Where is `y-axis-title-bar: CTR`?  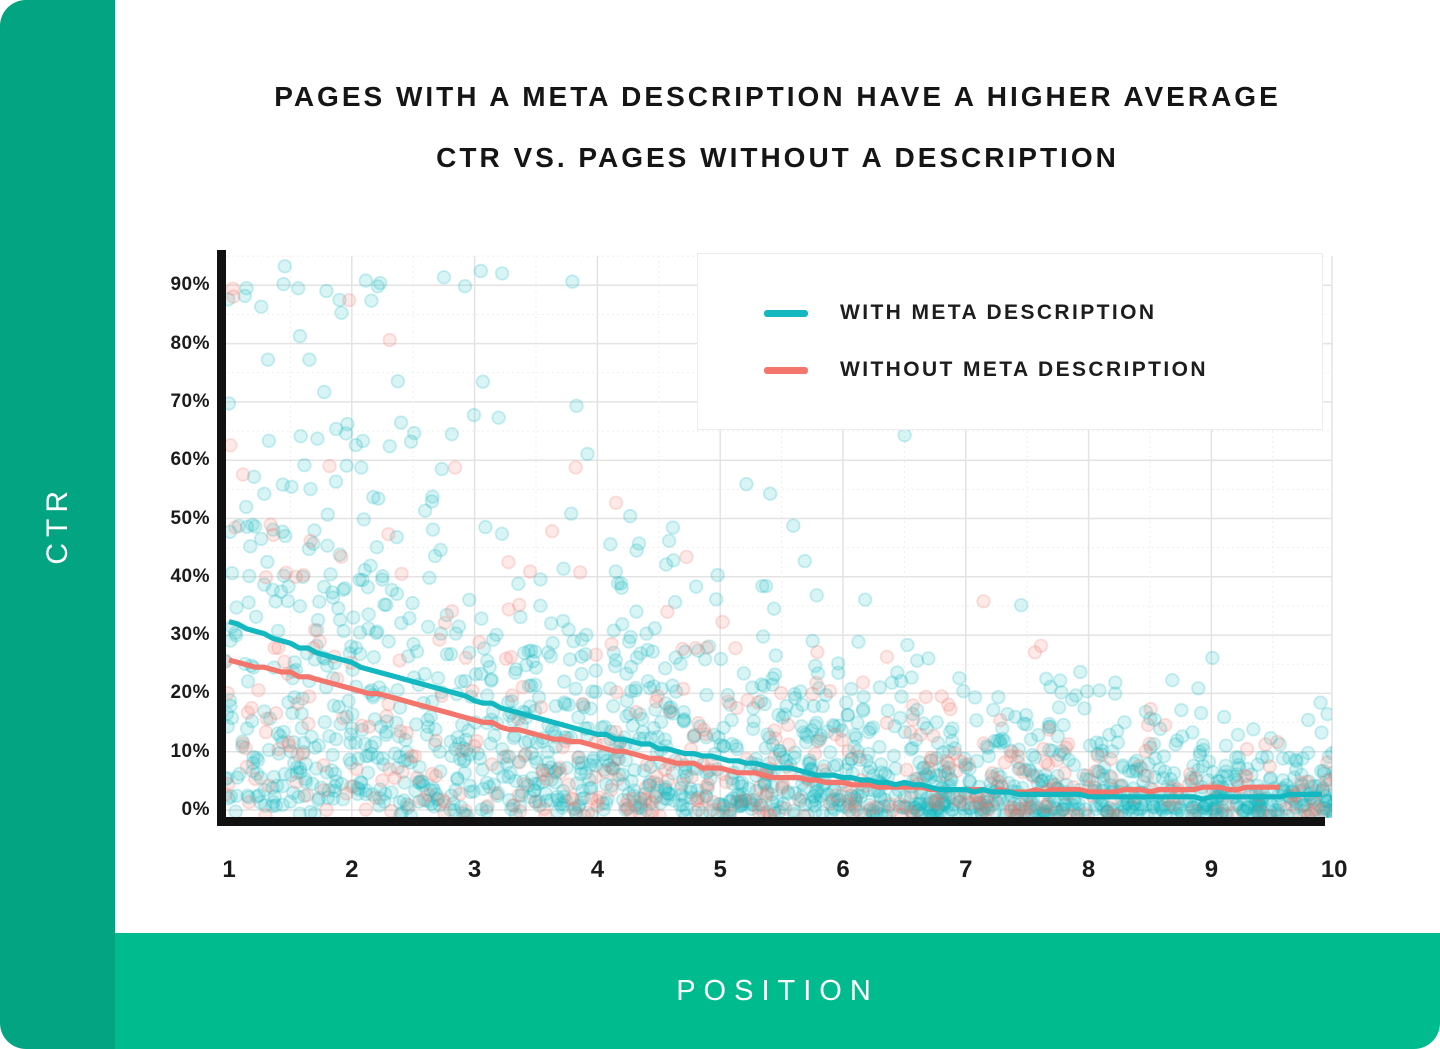
y-axis-title-bar: CTR is located at coordinates (57, 524).